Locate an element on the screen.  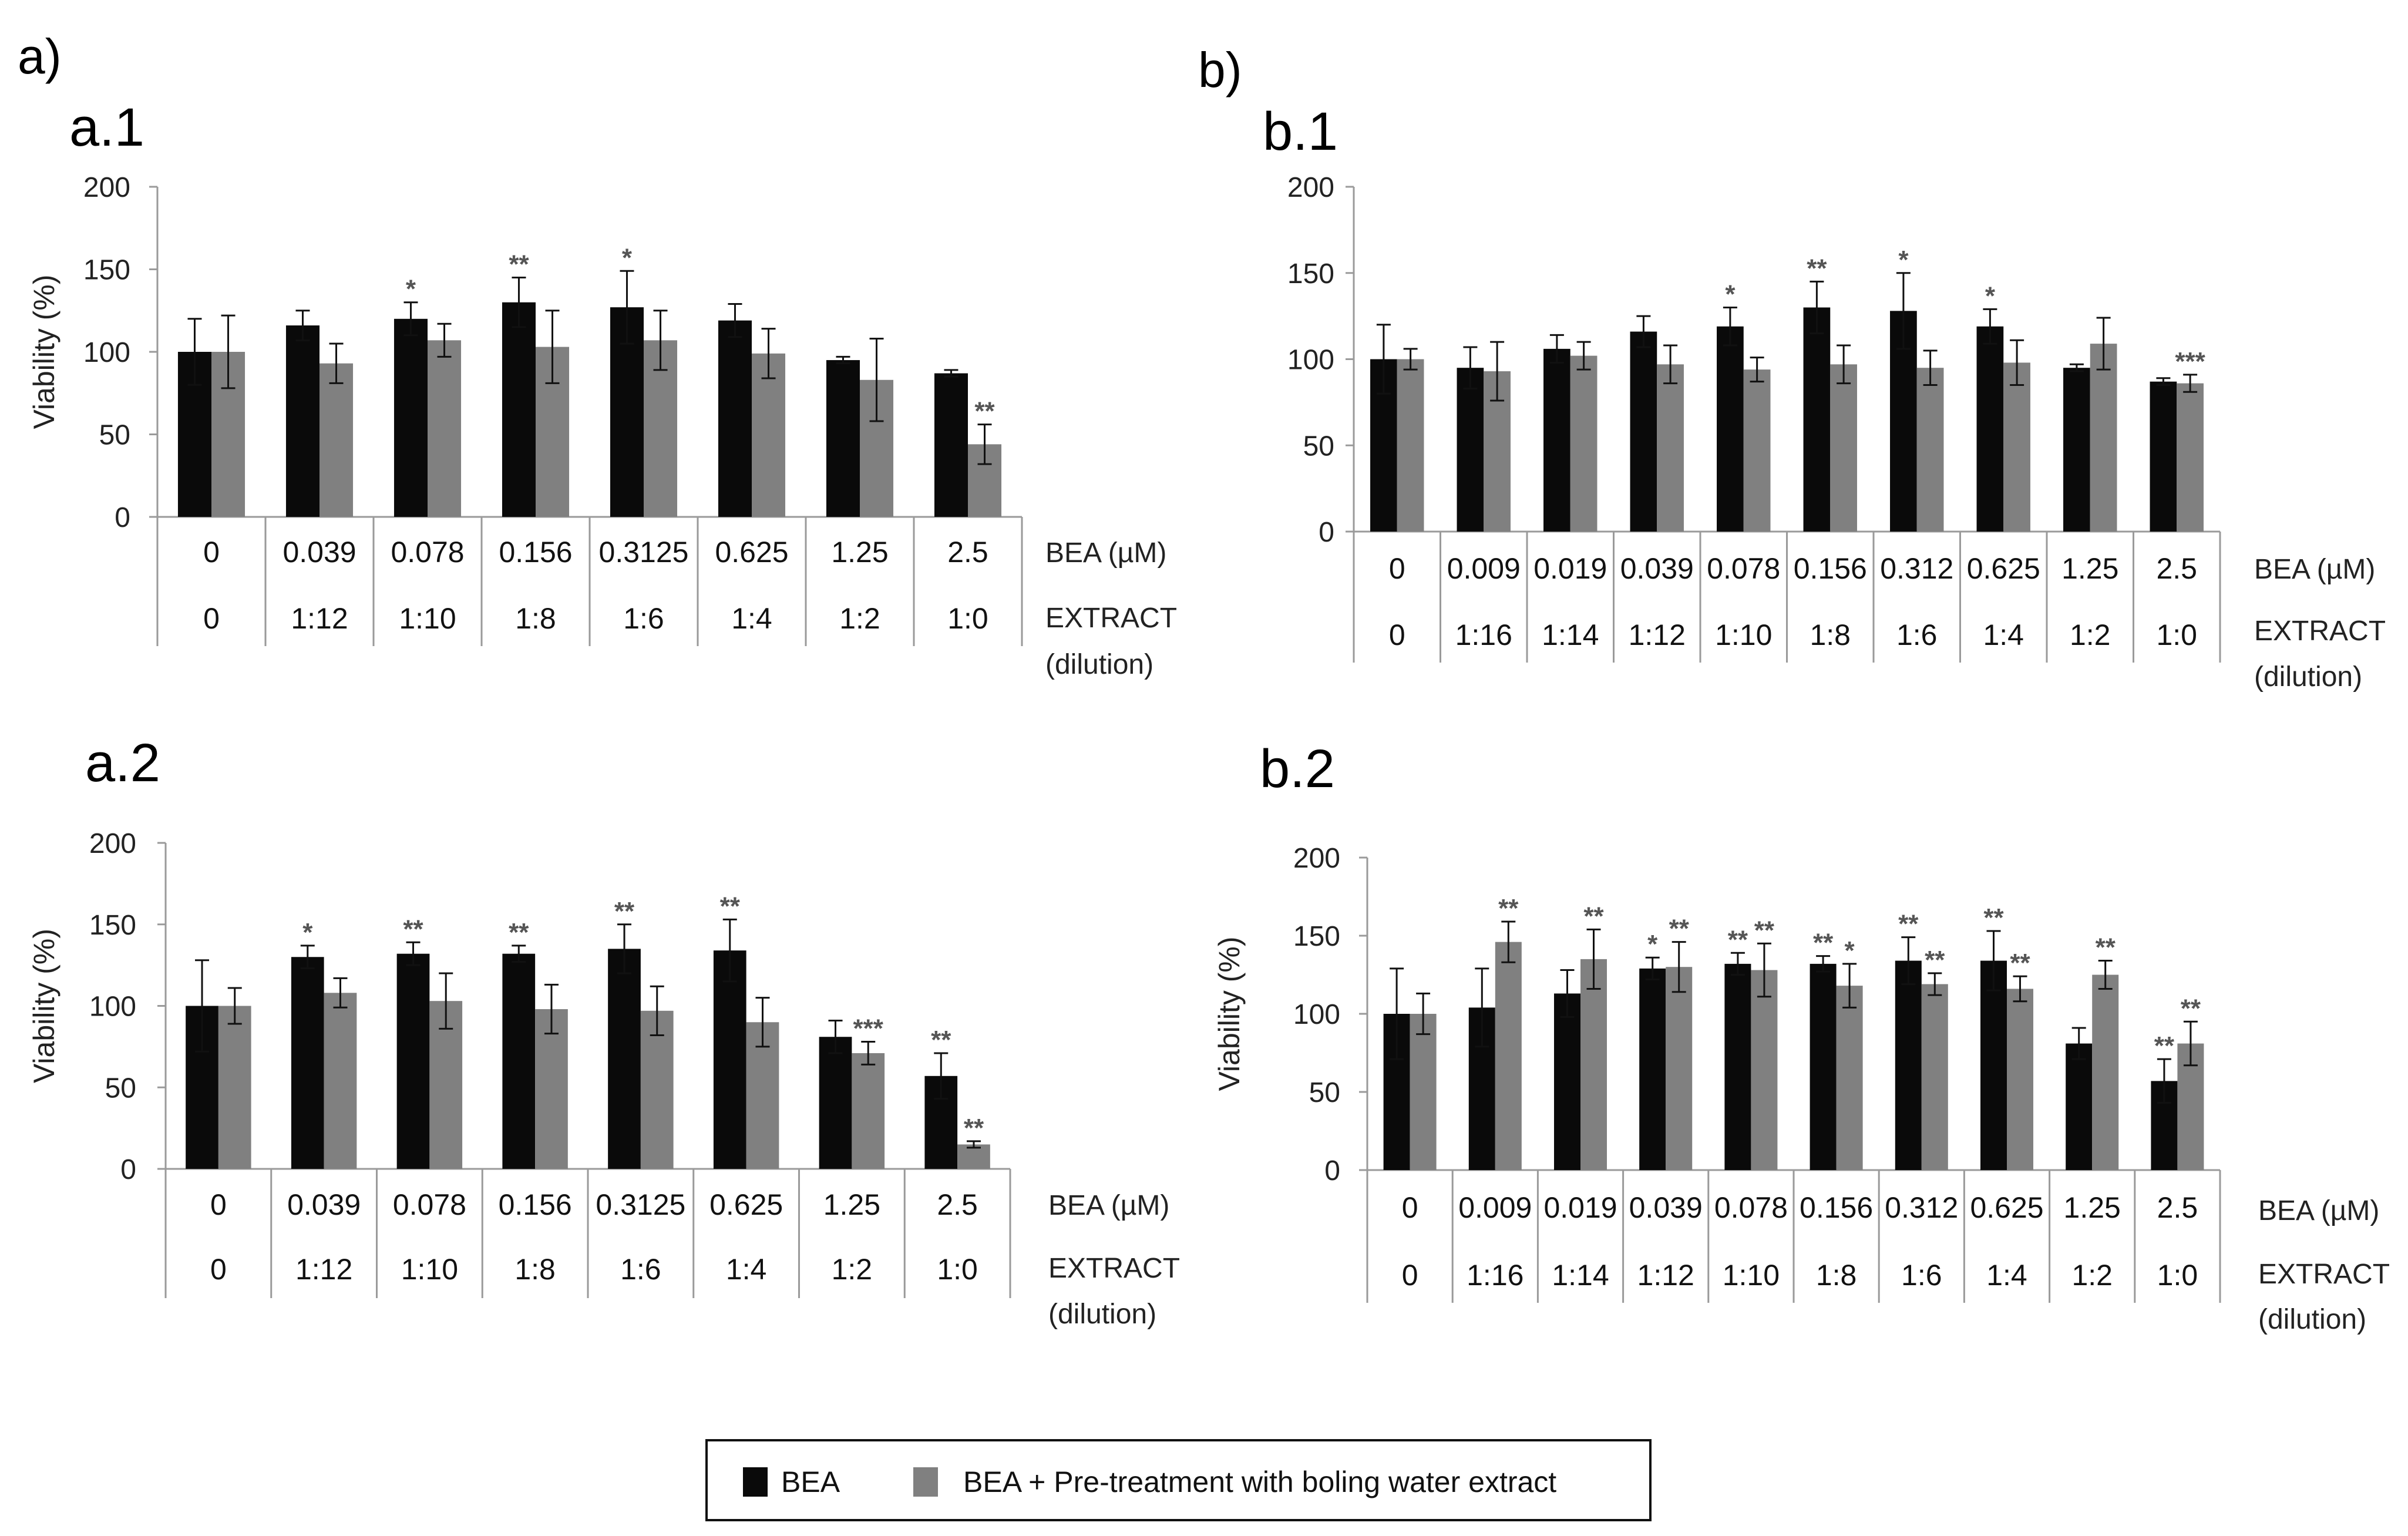
chart-title: a.2 is located at coordinates (122, 763).